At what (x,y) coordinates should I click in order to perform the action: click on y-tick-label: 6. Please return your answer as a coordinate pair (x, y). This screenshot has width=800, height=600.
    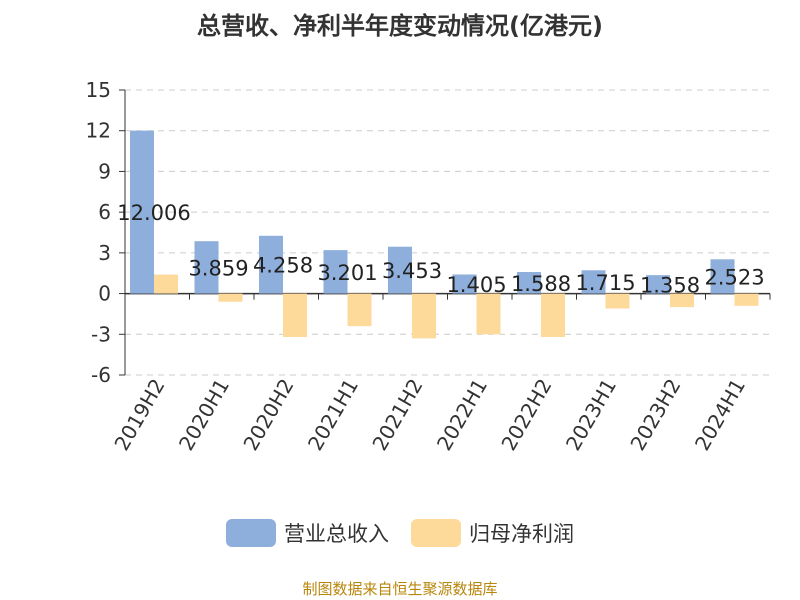
    Looking at the image, I should click on (104, 212).